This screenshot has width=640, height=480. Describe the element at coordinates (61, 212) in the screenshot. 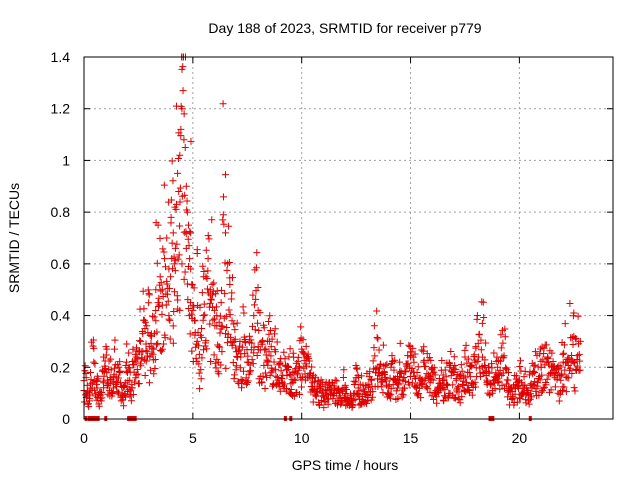

I see `y-tick-label: 0.8` at that location.